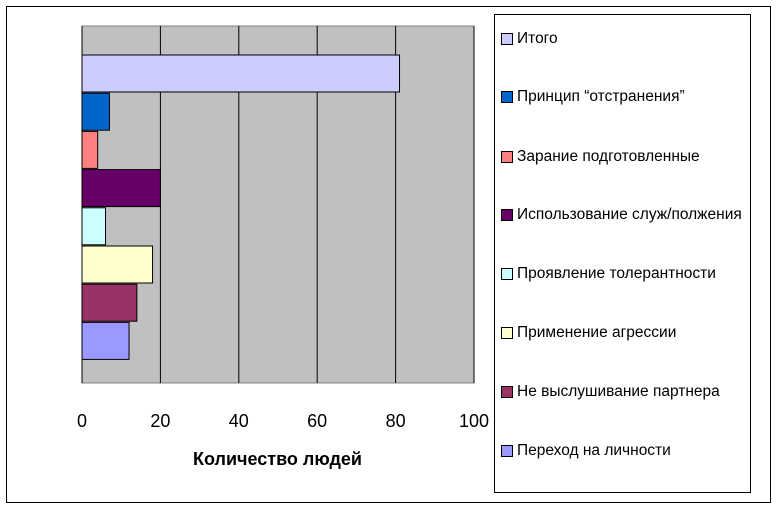 Image resolution: width=779 pixels, height=511 pixels. Describe the element at coordinates (317, 421) in the screenshot. I see `x-tick-label: 60` at that location.